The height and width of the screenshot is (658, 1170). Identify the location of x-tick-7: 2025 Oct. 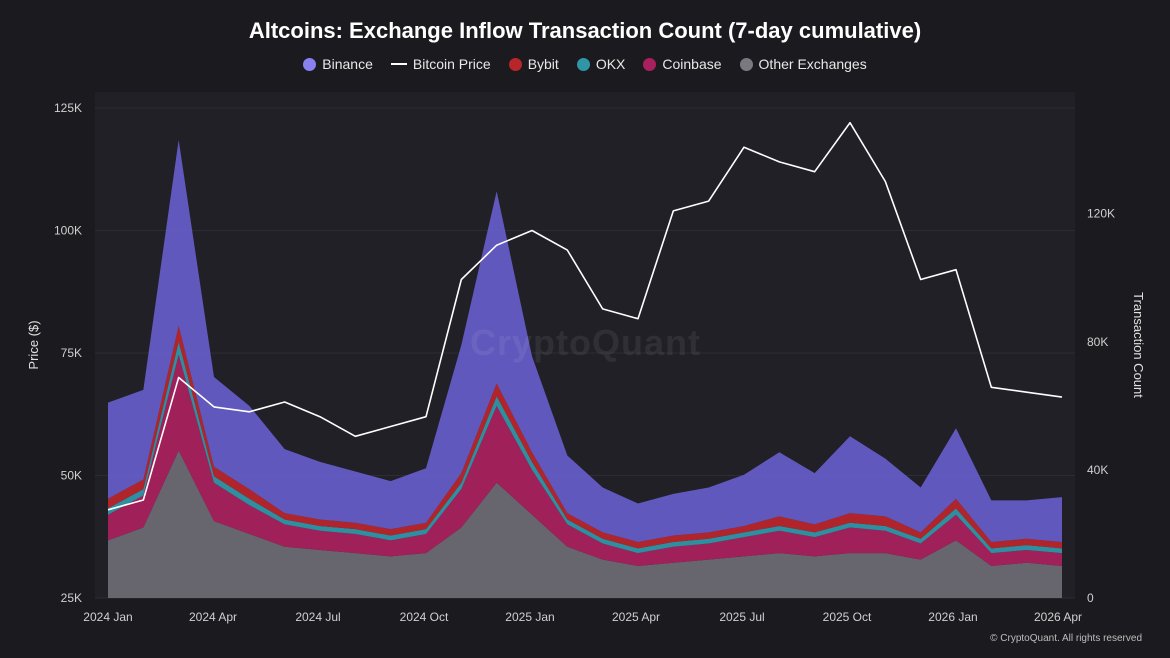
(847, 617).